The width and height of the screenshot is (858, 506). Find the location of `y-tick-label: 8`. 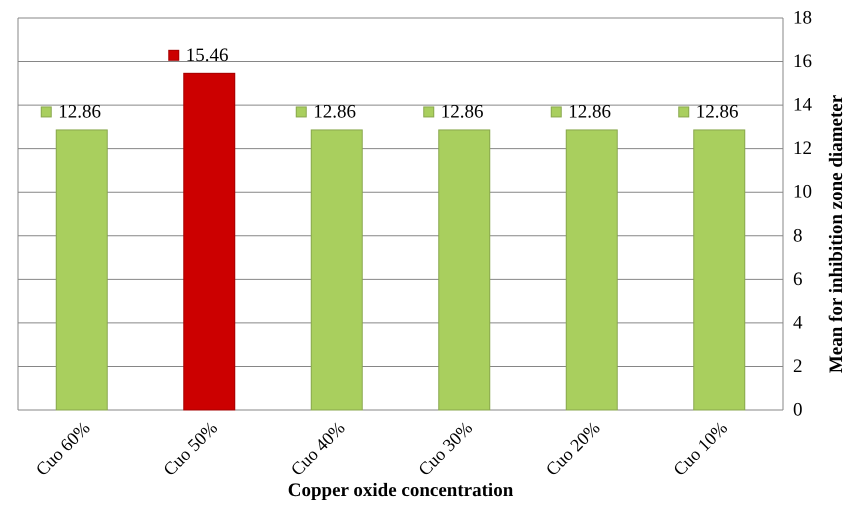

y-tick-label: 8 is located at coordinates (797, 235).